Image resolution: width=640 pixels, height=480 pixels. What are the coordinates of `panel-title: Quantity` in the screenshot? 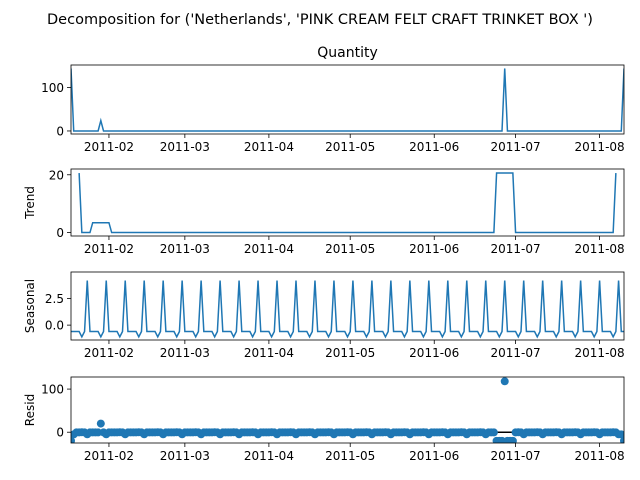 It's located at (347, 53).